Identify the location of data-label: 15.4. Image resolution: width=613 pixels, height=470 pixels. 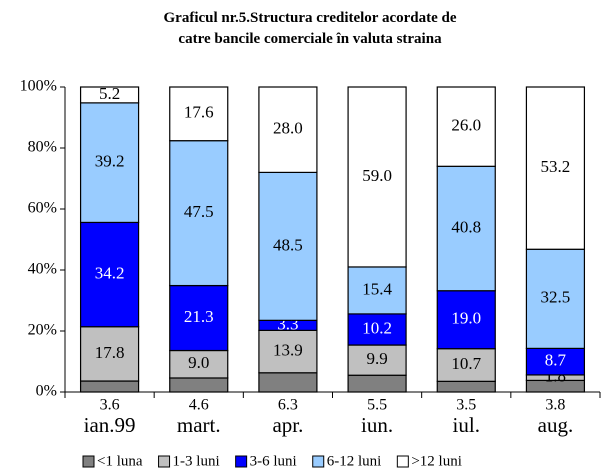
(377, 288).